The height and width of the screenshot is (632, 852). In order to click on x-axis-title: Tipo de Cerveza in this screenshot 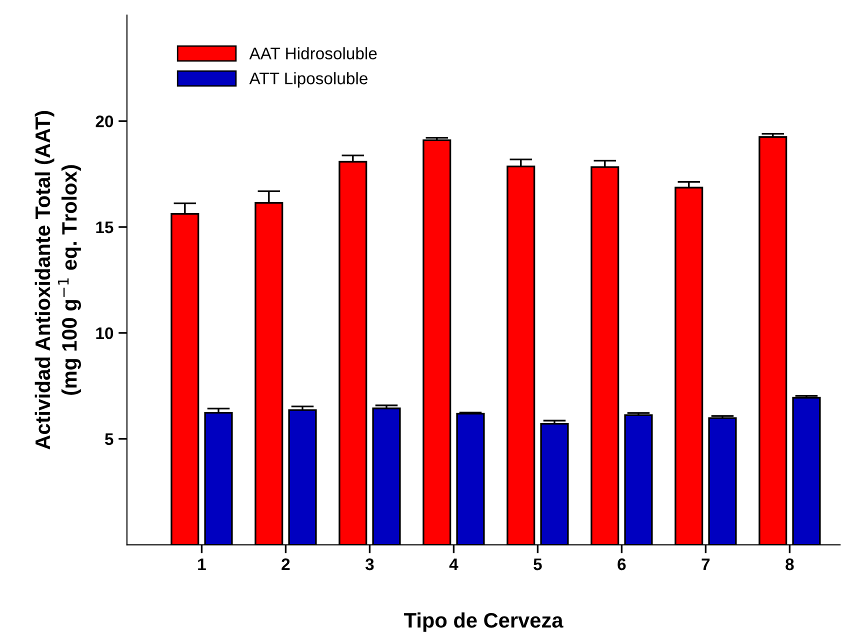, I will do `click(484, 622)`.